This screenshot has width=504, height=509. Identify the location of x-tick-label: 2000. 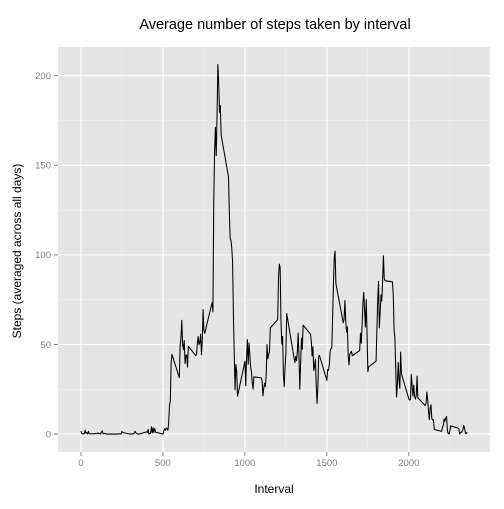
(408, 463).